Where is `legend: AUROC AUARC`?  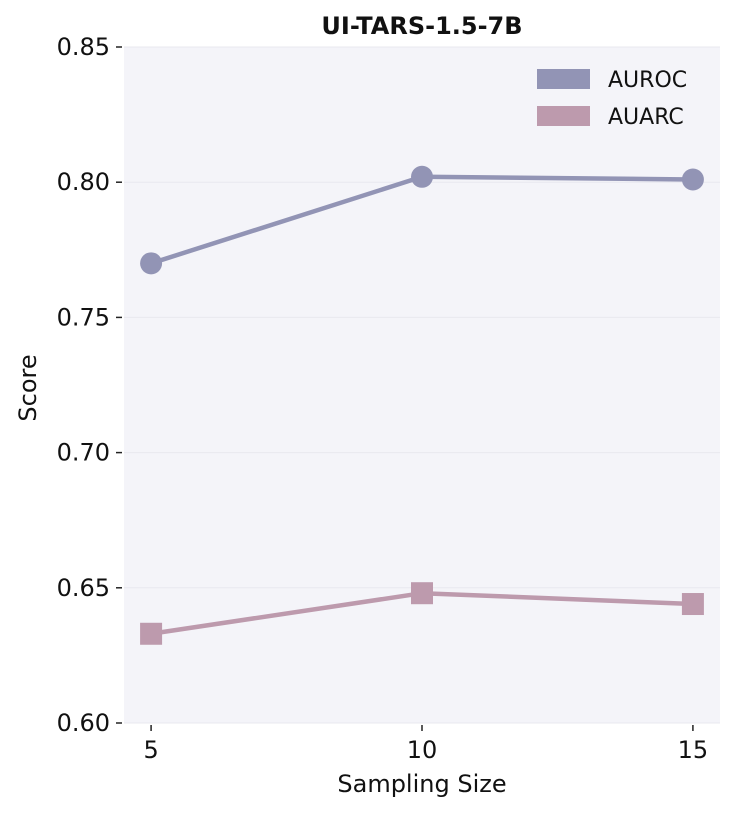 legend: AUROC AUARC is located at coordinates (612, 99).